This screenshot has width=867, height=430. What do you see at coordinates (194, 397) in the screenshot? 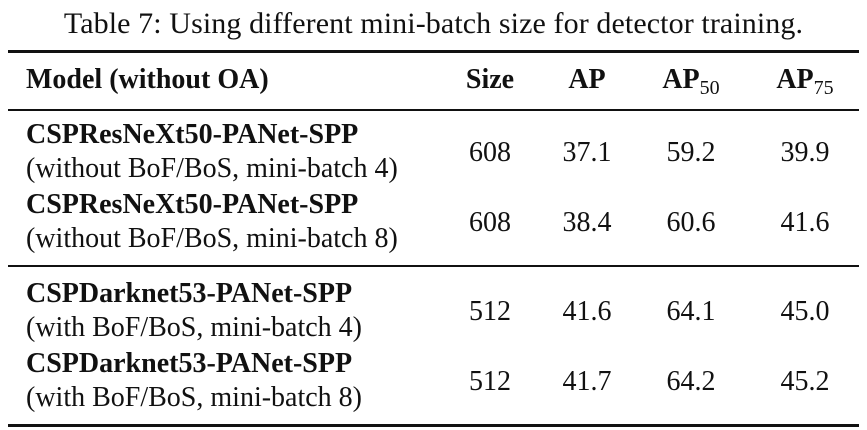
I see `model-desc: (with BoF/BoS, mini-batch 8)` at bounding box center [194, 397].